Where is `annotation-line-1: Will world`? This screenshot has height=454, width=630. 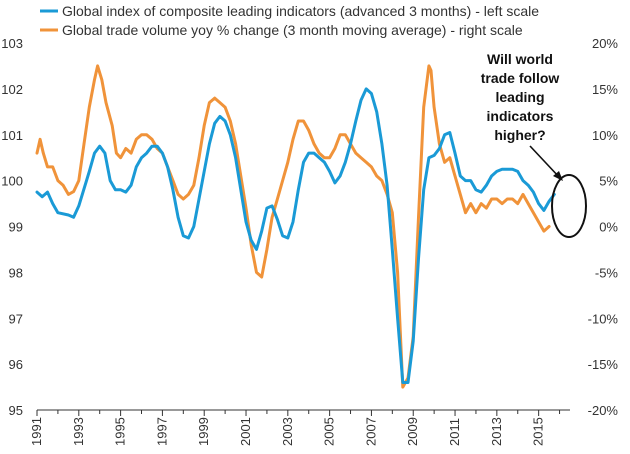
annotation-line-1: Will world is located at coordinates (520, 59).